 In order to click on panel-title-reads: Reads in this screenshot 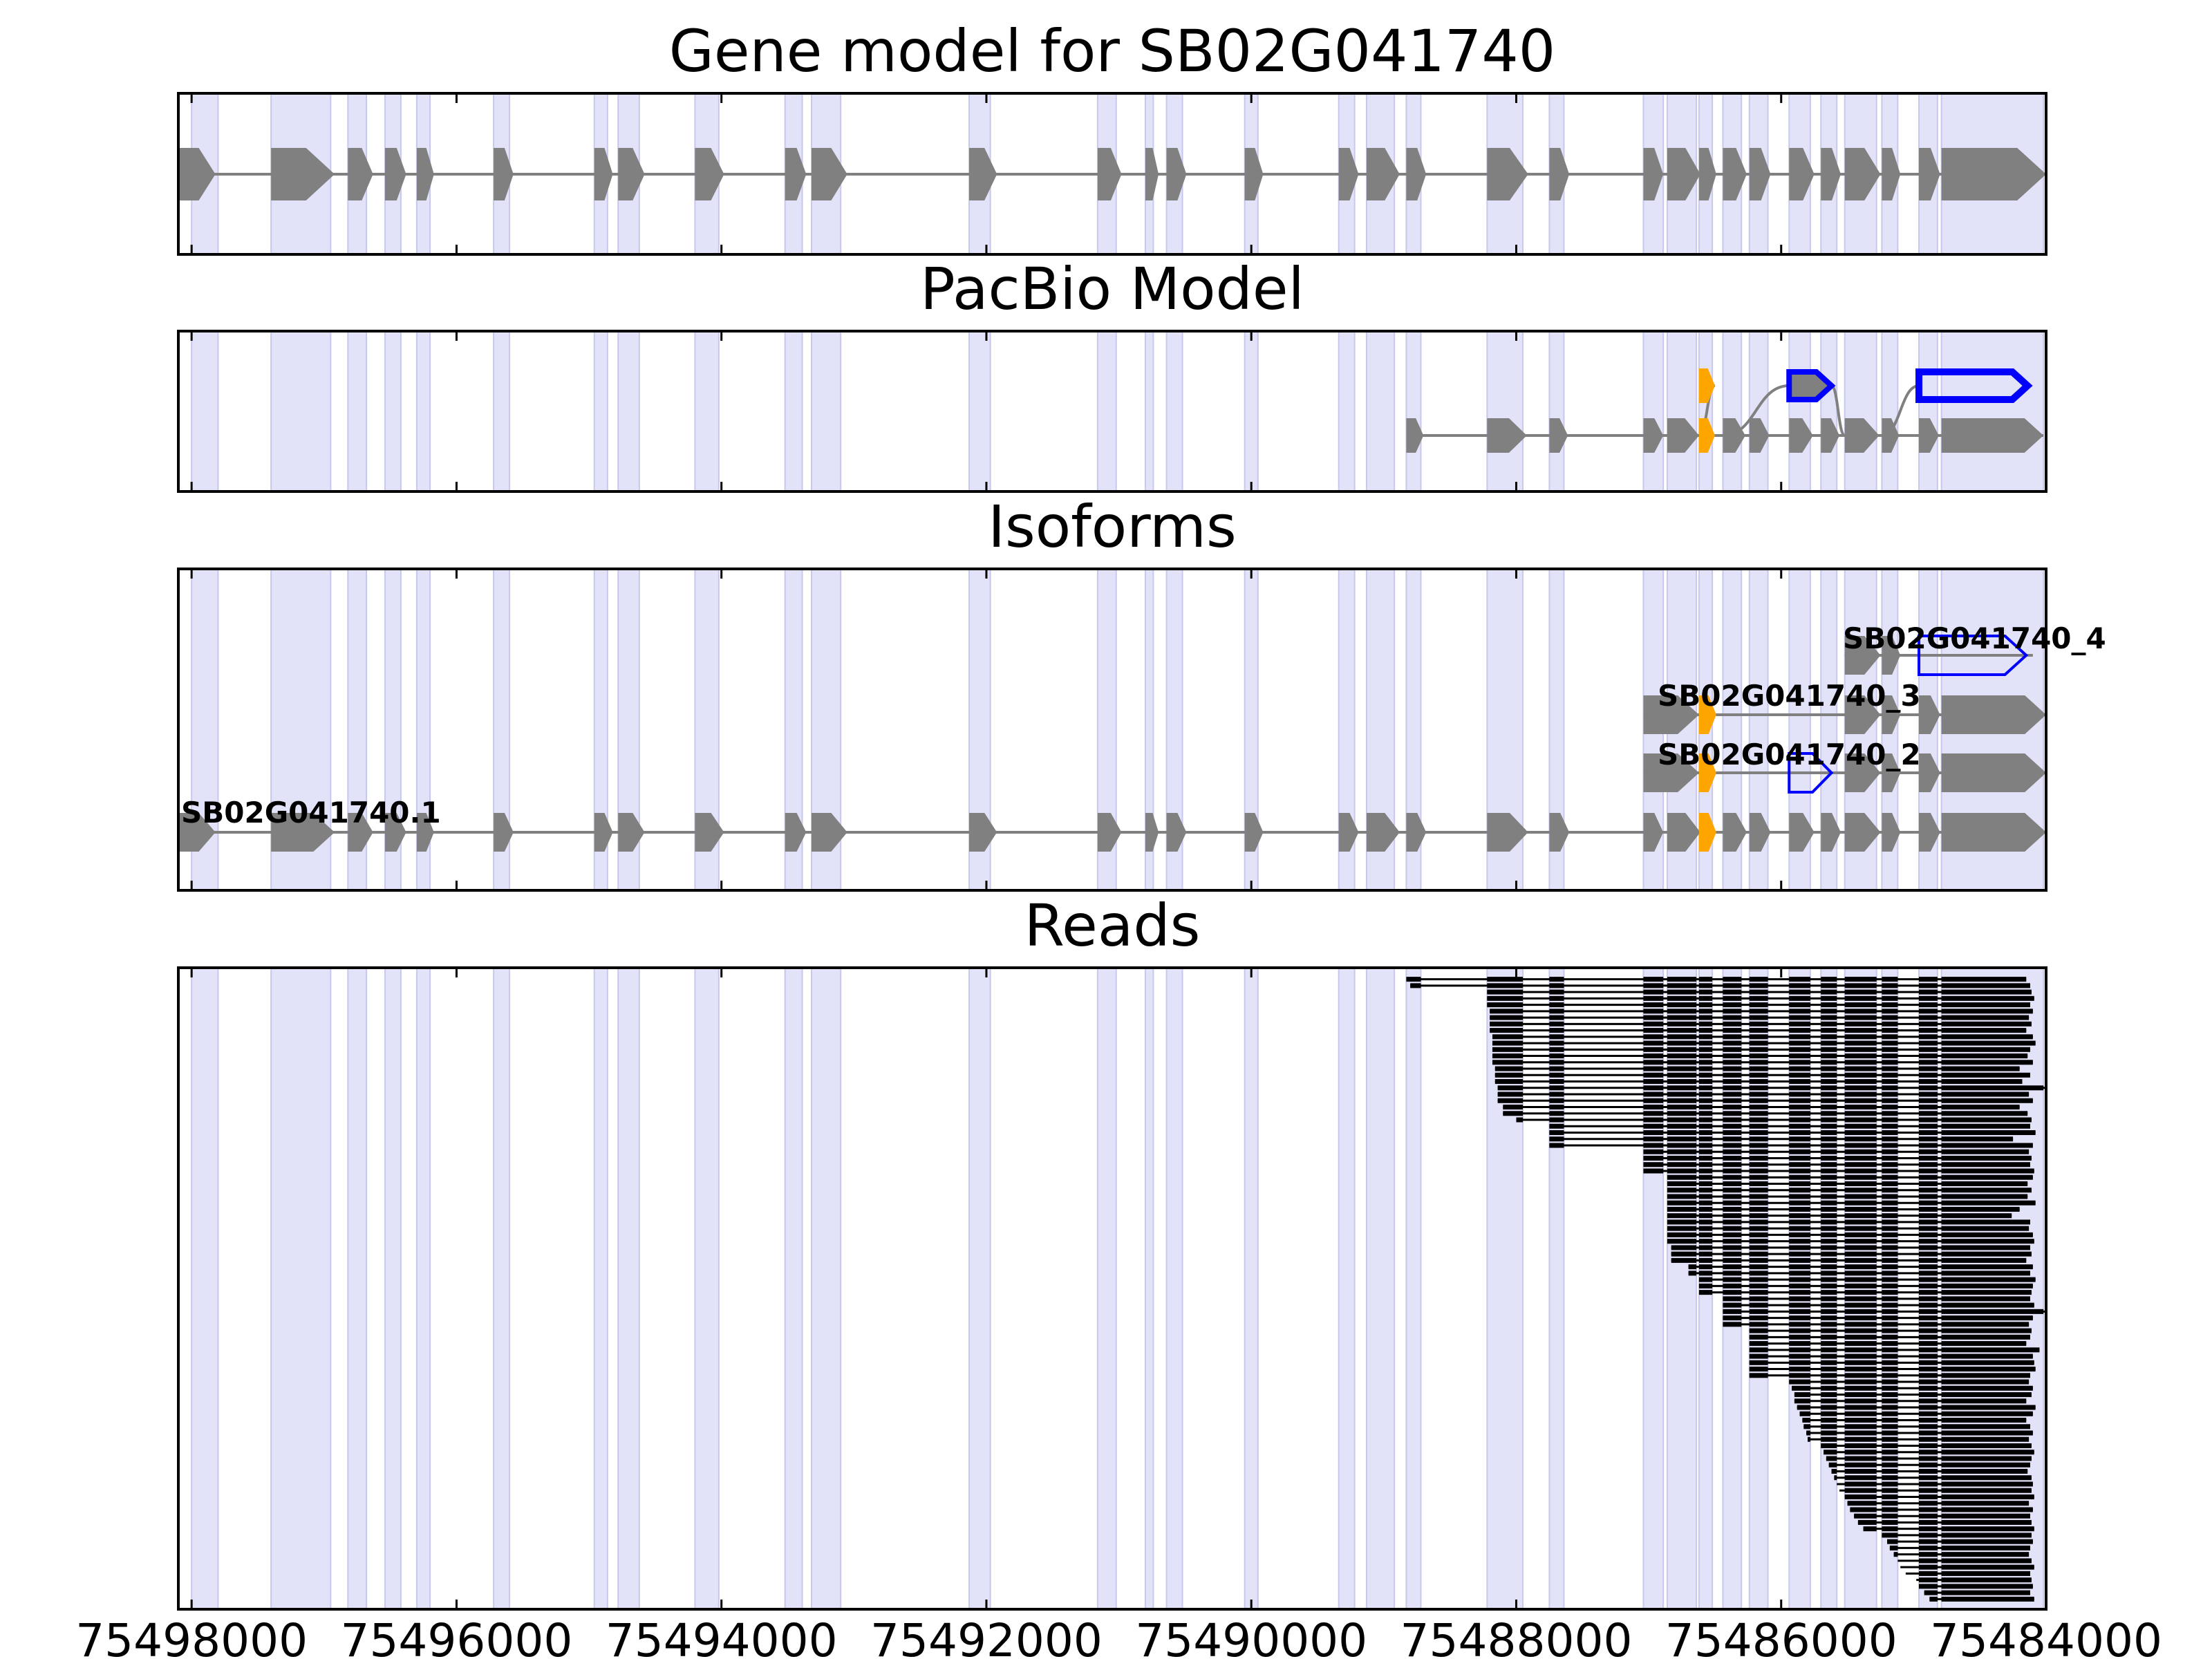, I will do `click(1112, 925)`.